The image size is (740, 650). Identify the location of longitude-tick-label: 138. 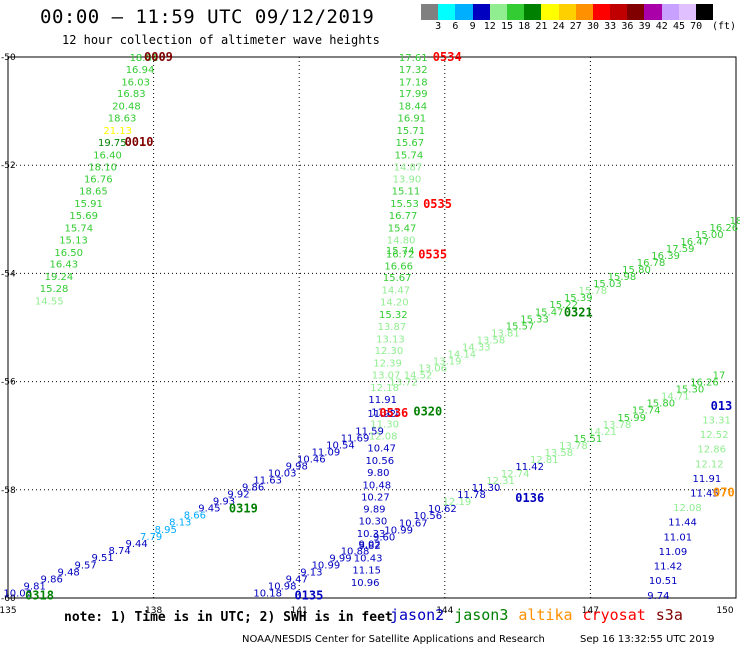
(153, 611).